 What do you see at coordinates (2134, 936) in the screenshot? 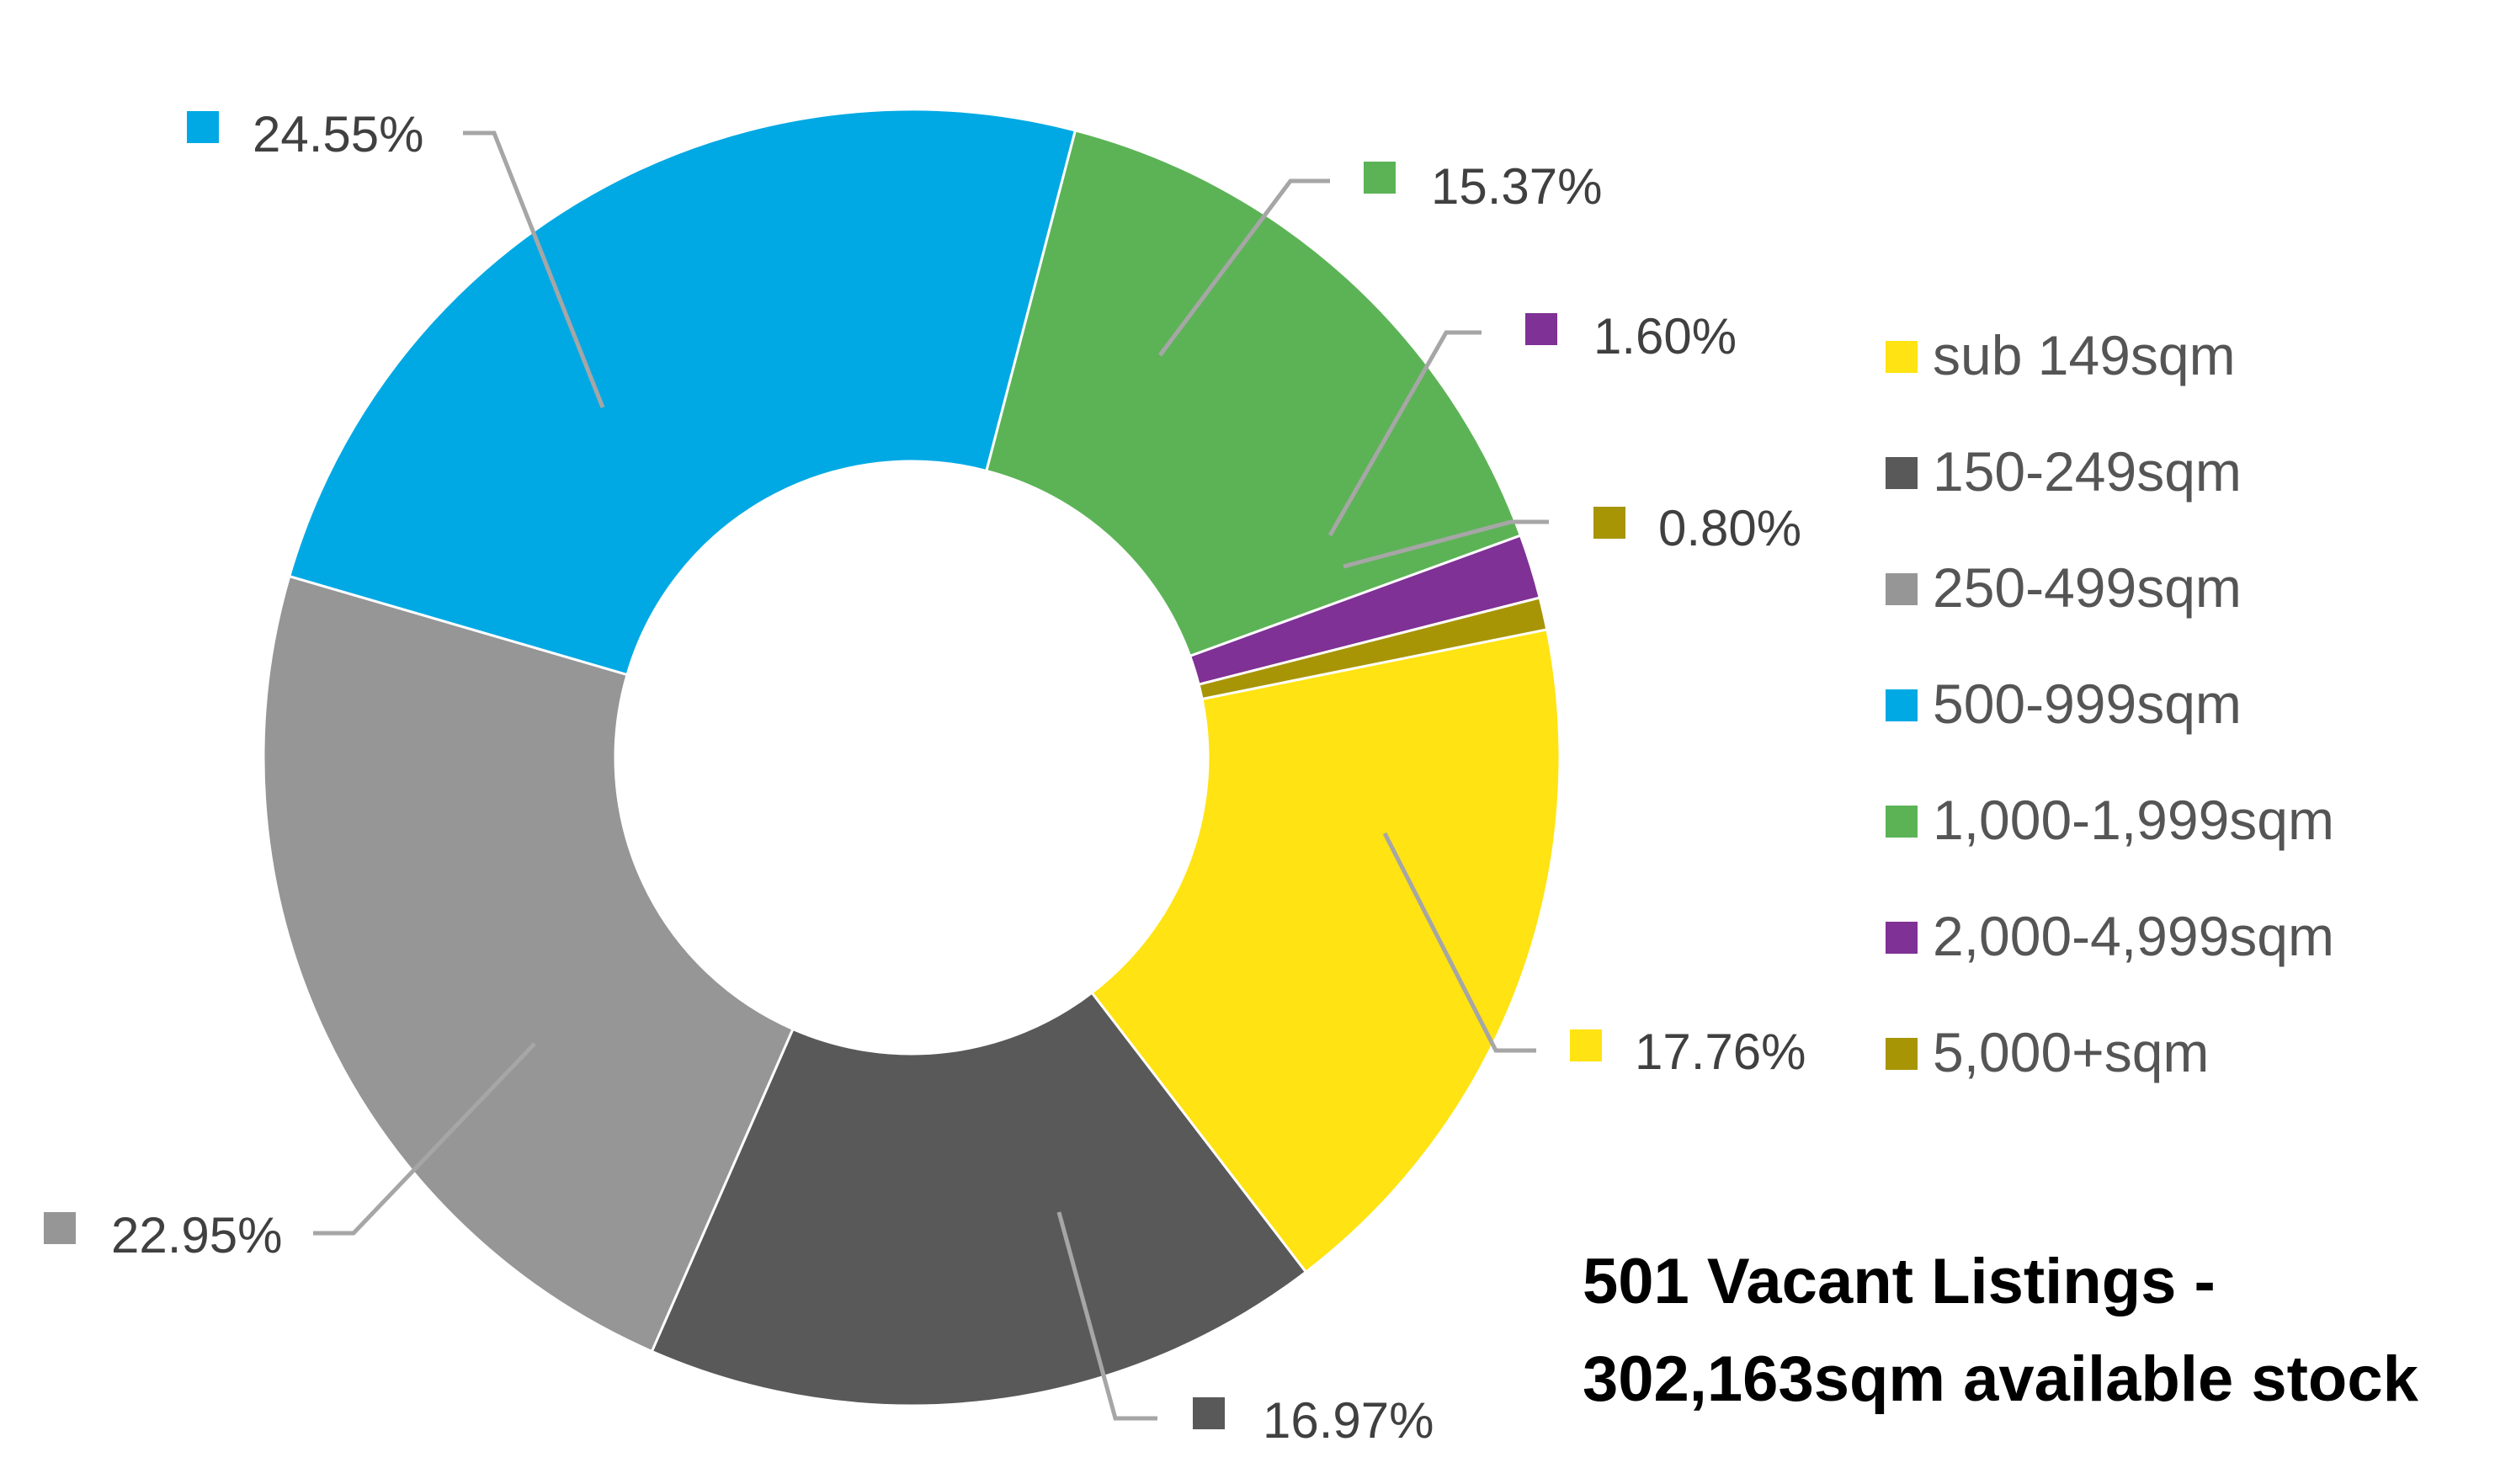
I see `legend-label-2-000-4-999sqm: 2,000-4,999sqm` at bounding box center [2134, 936].